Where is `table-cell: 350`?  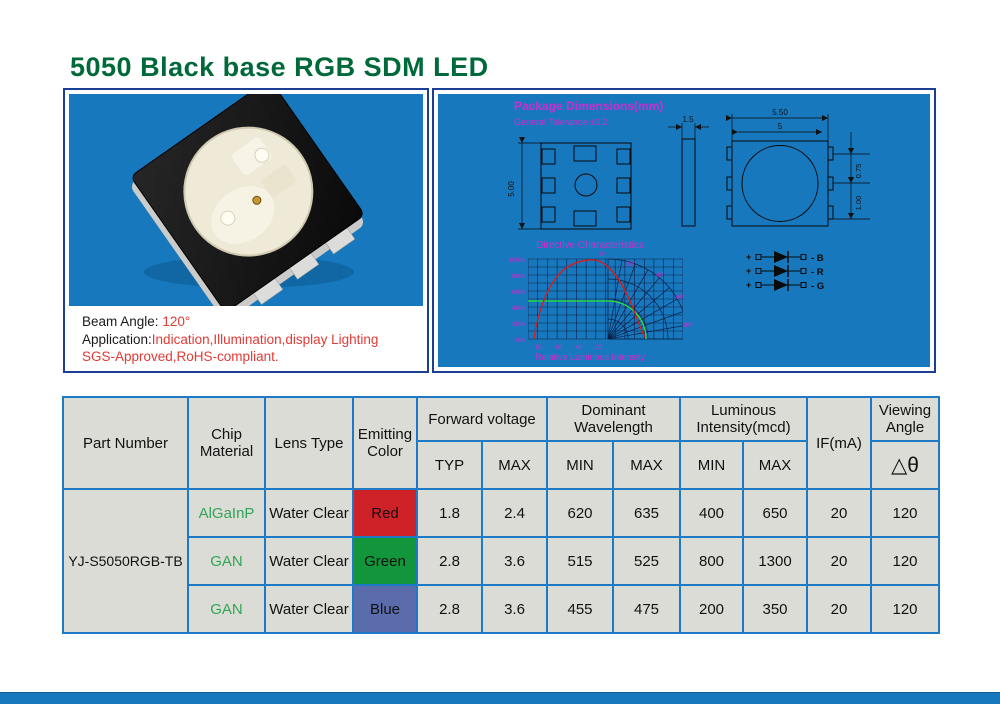
table-cell: 350 is located at coordinates (775, 609).